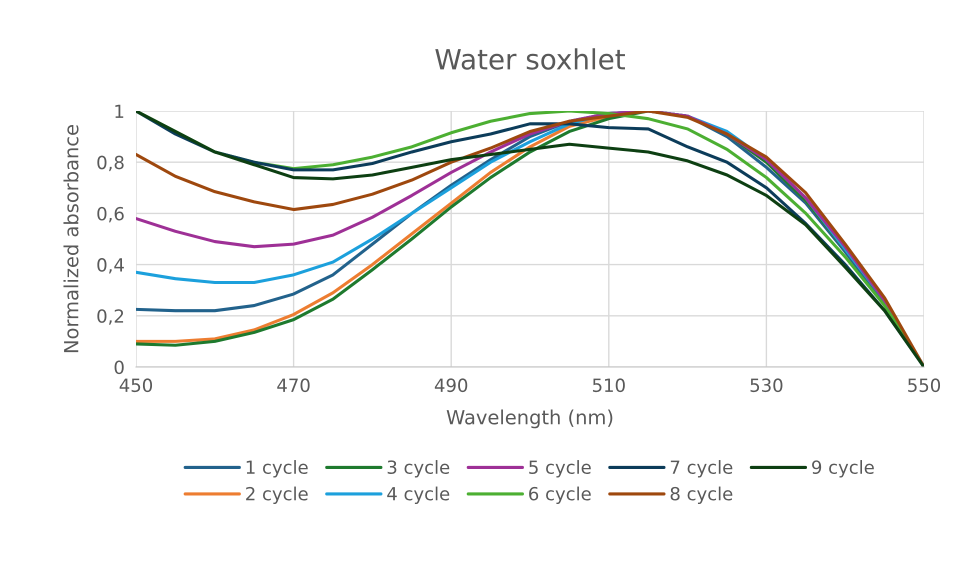  Describe the element at coordinates (419, 469) in the screenshot. I see `legend-label: 3 cycle` at that location.